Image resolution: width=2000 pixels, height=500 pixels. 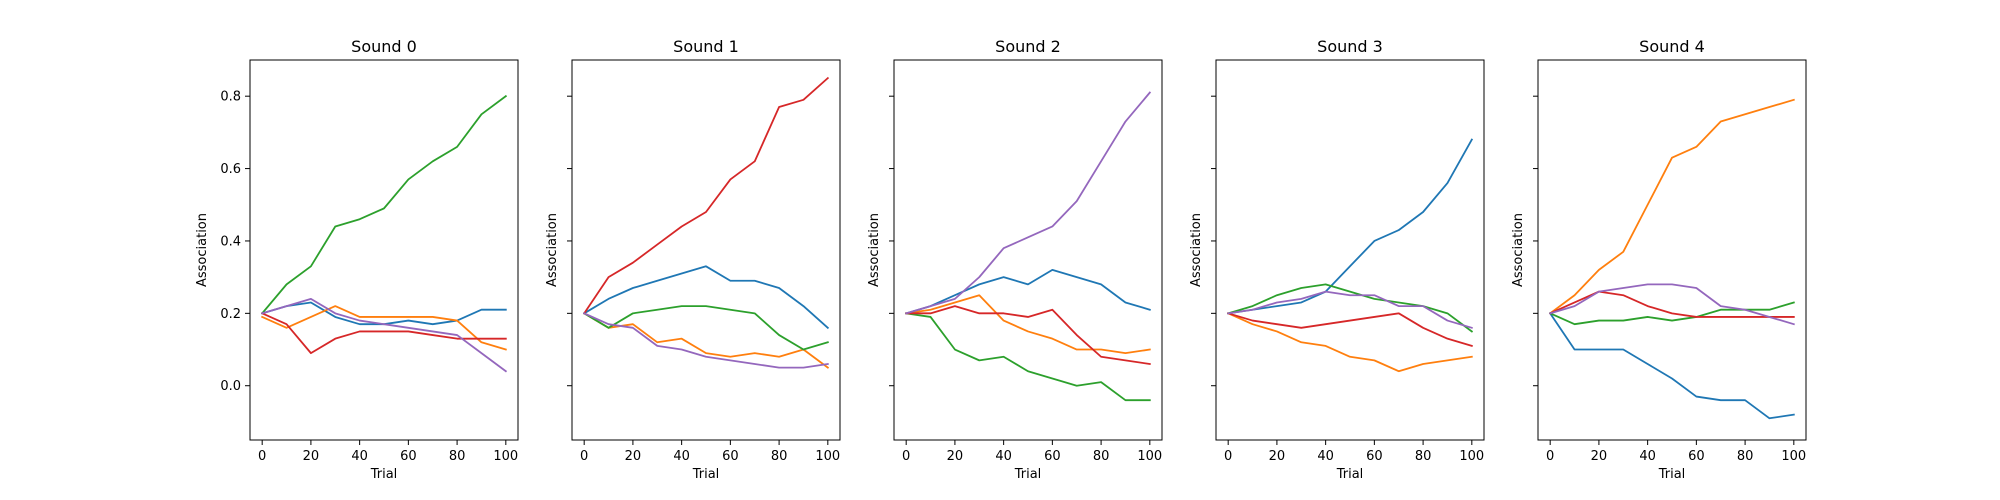 What do you see at coordinates (230, 386) in the screenshot?
I see `y-tick-label: 0.0` at bounding box center [230, 386].